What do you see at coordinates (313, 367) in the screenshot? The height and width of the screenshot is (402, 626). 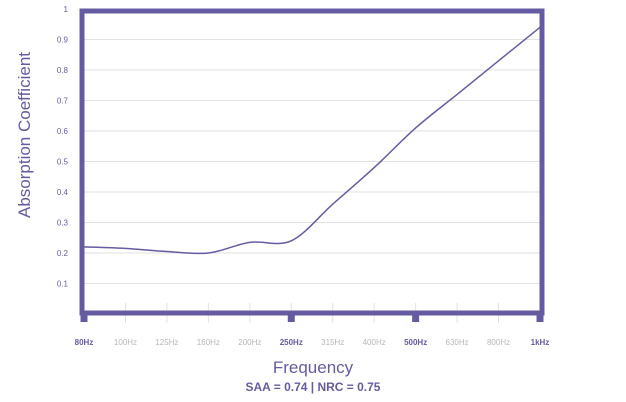 I see `x-axis-title: Frequency` at bounding box center [313, 367].